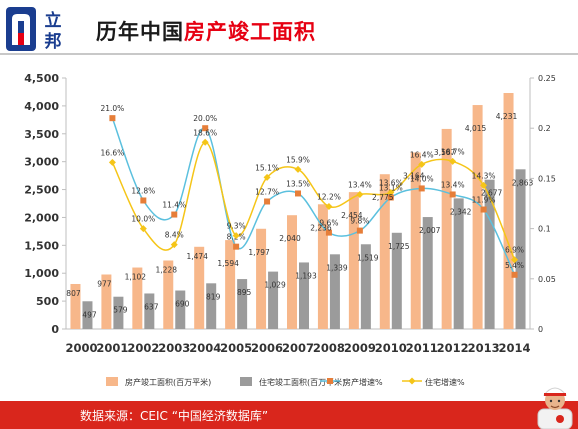 The height and width of the screenshot is (429, 578). Describe the element at coordinates (143, 190) in the screenshot. I see `property-growth-label: 12.8%` at that location.